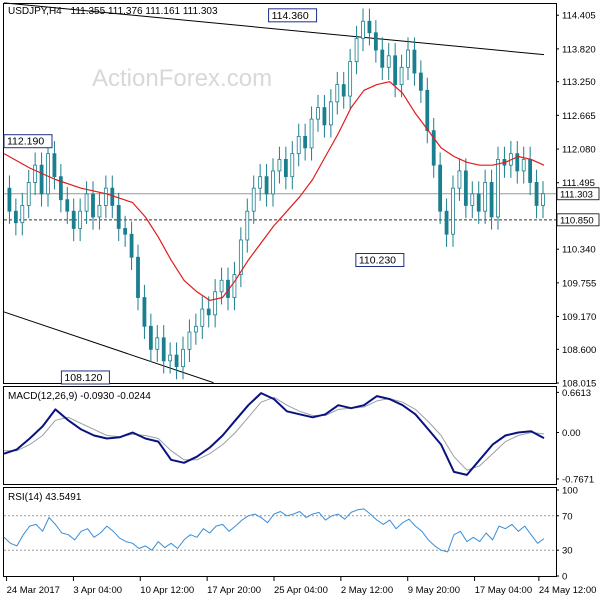  Describe the element at coordinates (579, 317) in the screenshot. I see `price-tick-label: 109.170` at that location.